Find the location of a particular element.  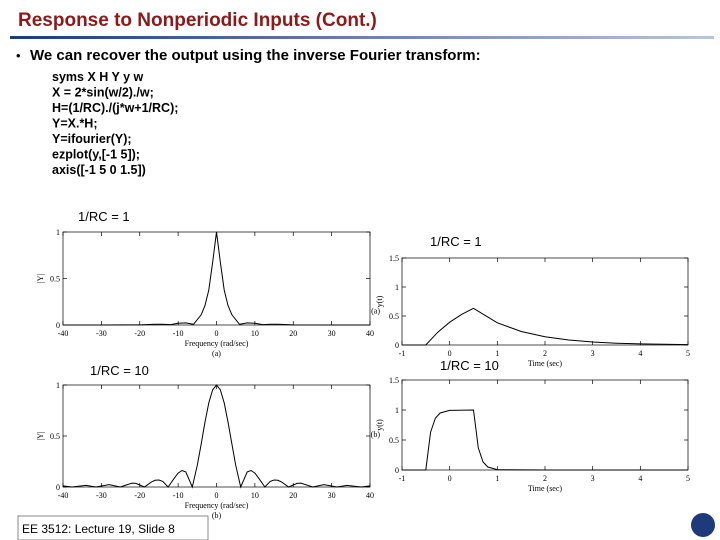

code-line: Y=ifourier(Y); is located at coordinates (92, 139).